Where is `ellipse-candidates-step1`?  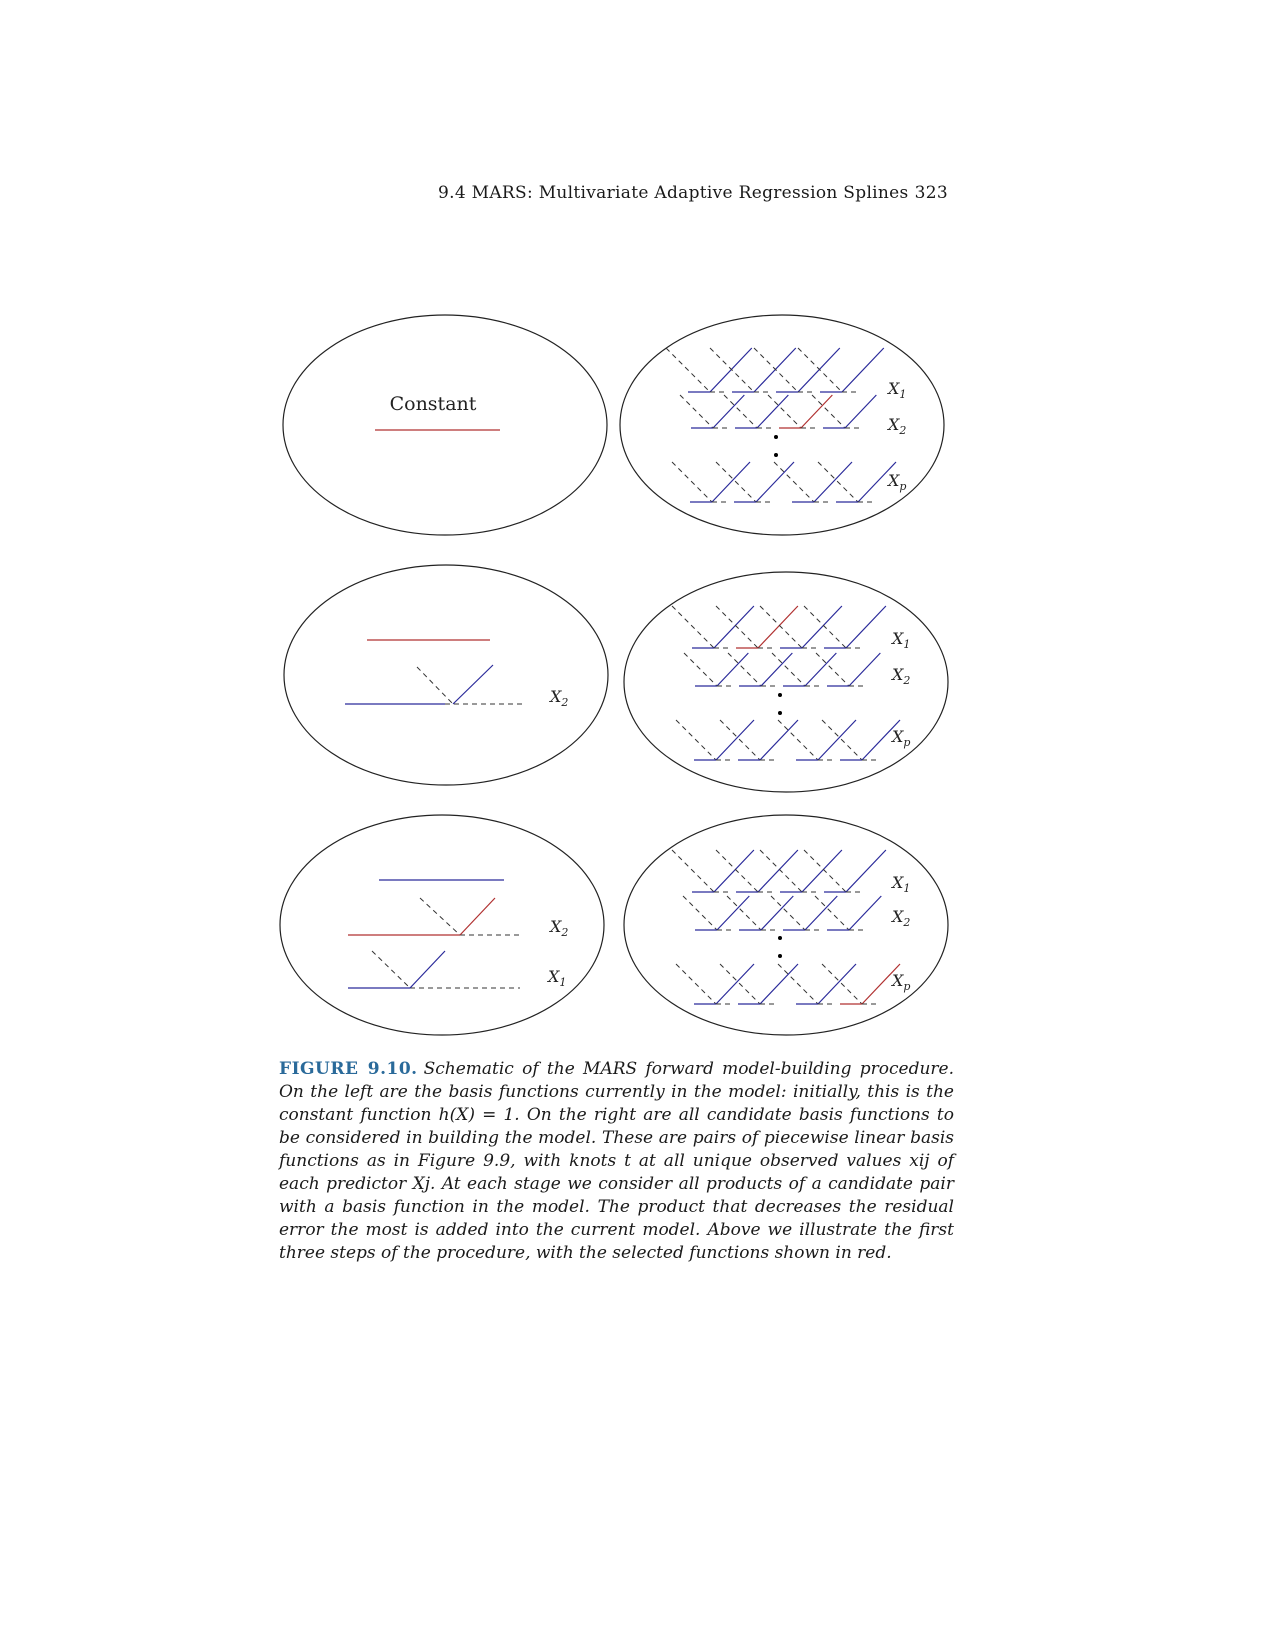
ellipse-candidates-step1 is located at coordinates (782, 425).